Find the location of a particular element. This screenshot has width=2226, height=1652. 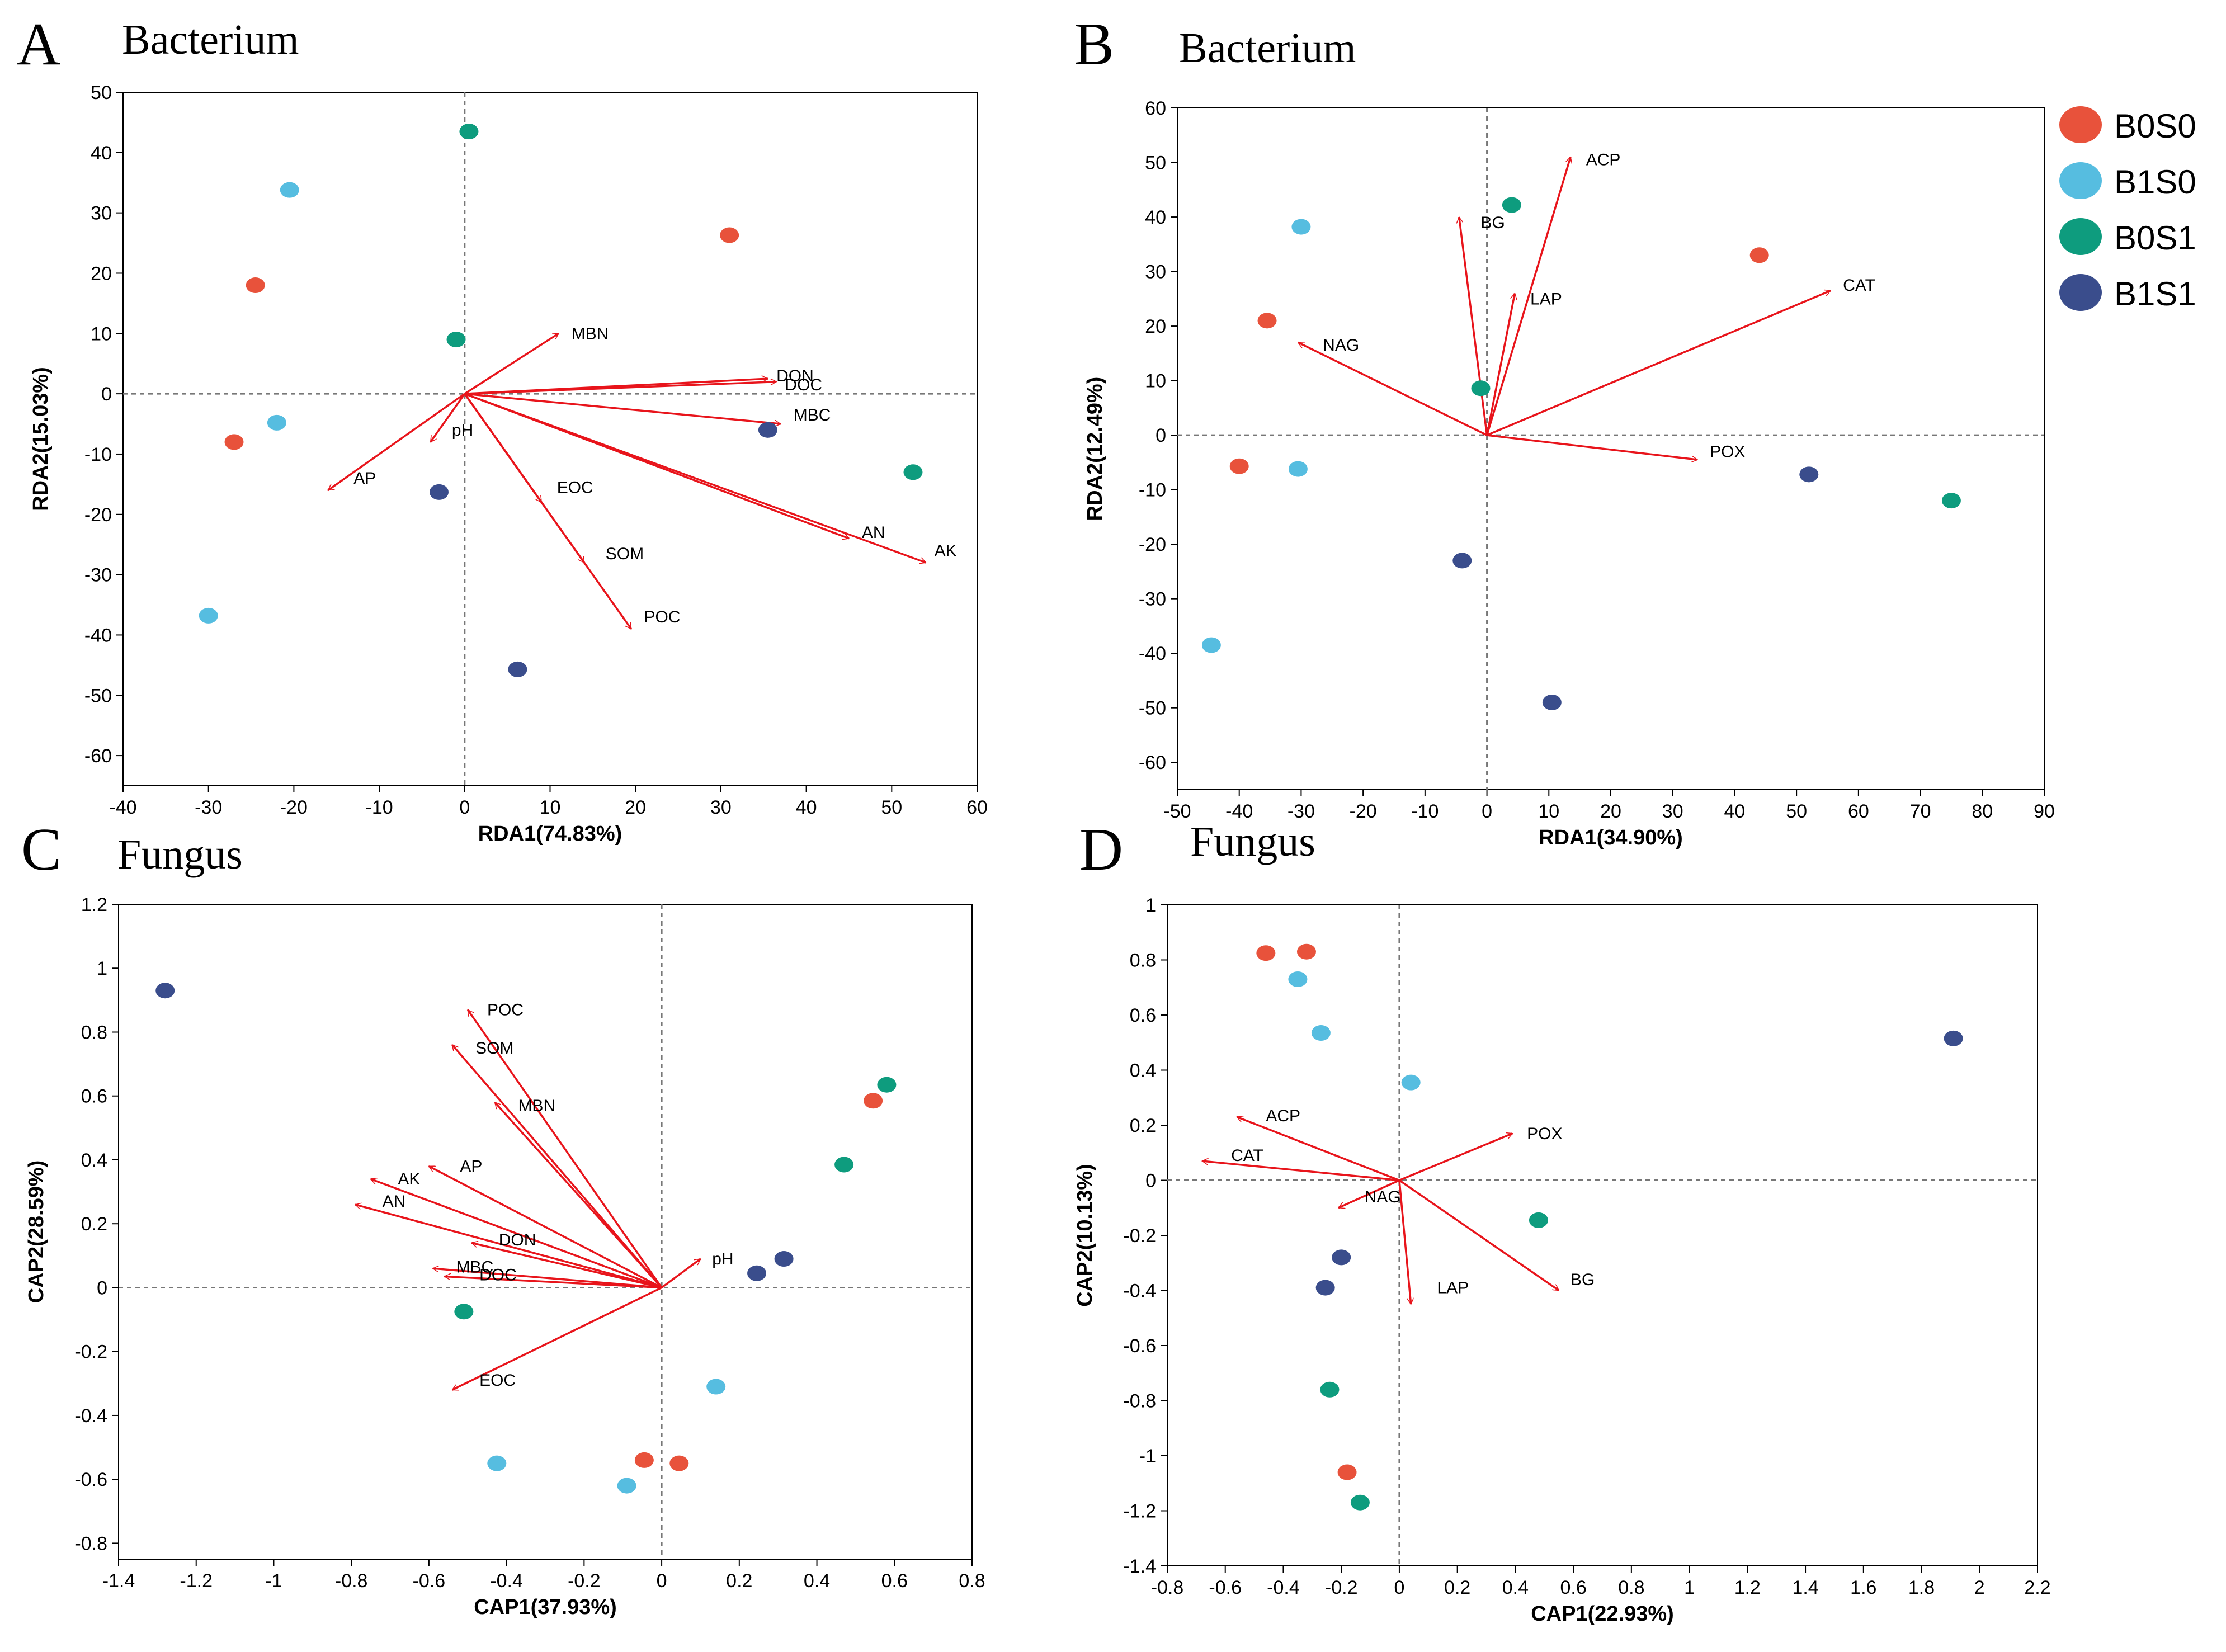

y-tick-label-a: -50 is located at coordinates (98, 695).